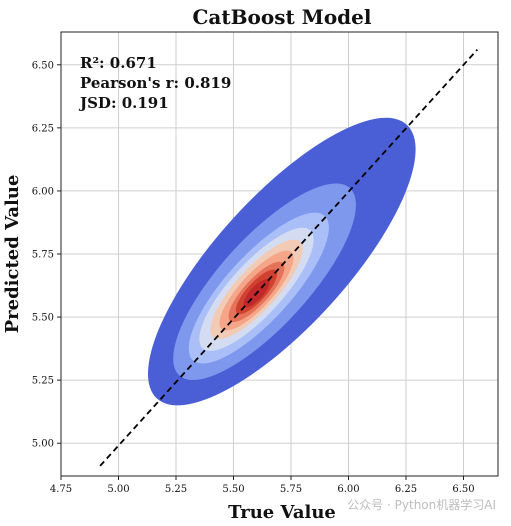 The height and width of the screenshot is (526, 511). Describe the element at coordinates (463, 489) in the screenshot. I see `x-tick-label: 6.50` at that location.